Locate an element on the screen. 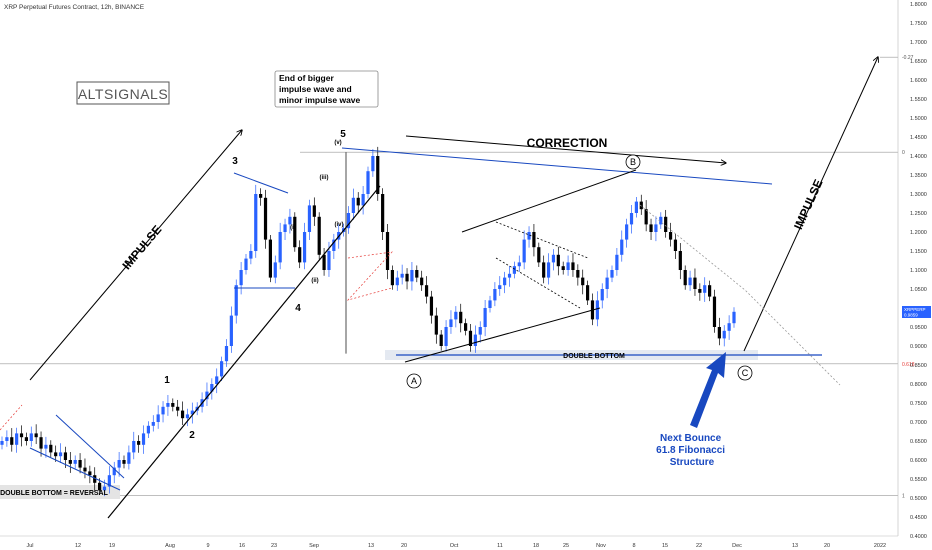 The width and height of the screenshot is (932, 550). time-tick-label: 13 is located at coordinates (795, 546).